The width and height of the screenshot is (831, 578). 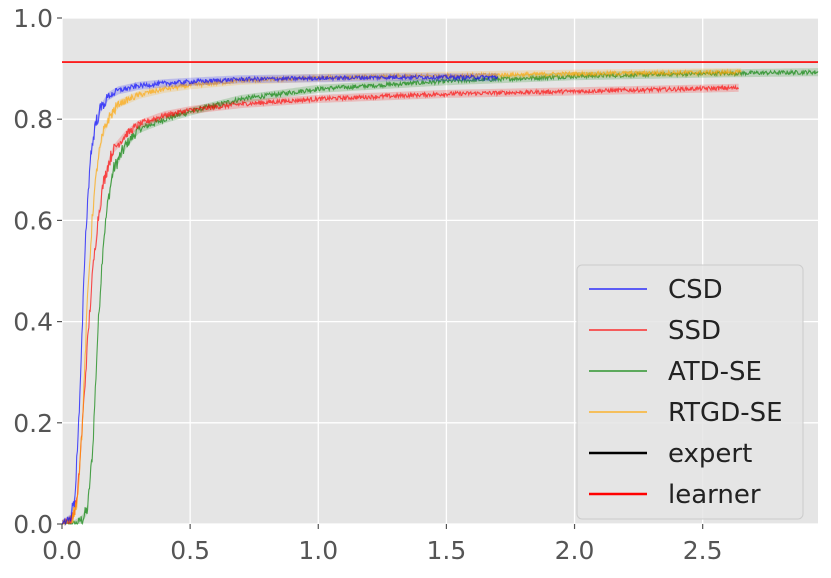 I want to click on y-axis-ticks: 0.0 0.2 0.4 0.6 0.8 1.0, so click(x=37, y=271).